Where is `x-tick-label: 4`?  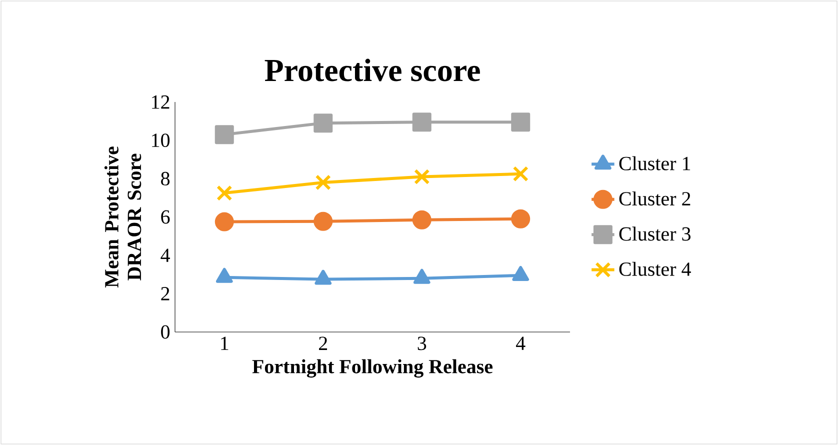
x-tick-label: 4 is located at coordinates (521, 343).